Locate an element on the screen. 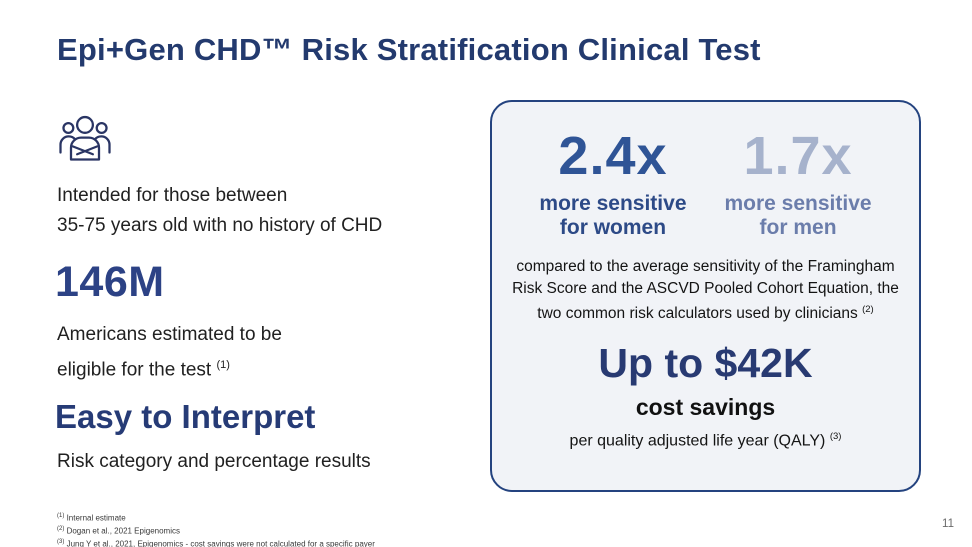 This screenshot has width=972, height=547. footnote-marker-1: (1) is located at coordinates (223, 365).